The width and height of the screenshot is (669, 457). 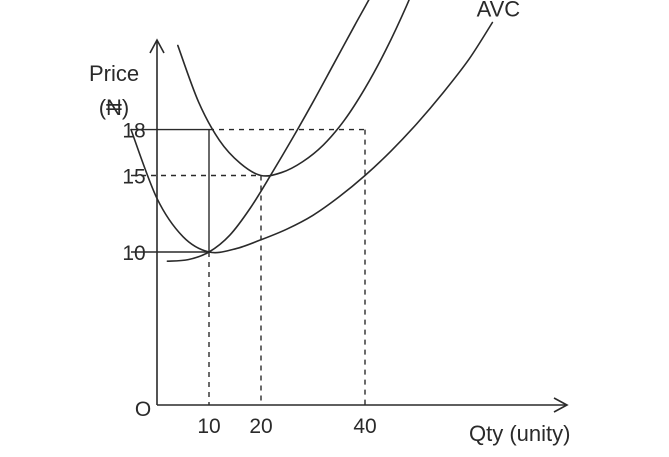 What do you see at coordinates (364, 426) in the screenshot?
I see `x-tick-label-40: 40` at bounding box center [364, 426].